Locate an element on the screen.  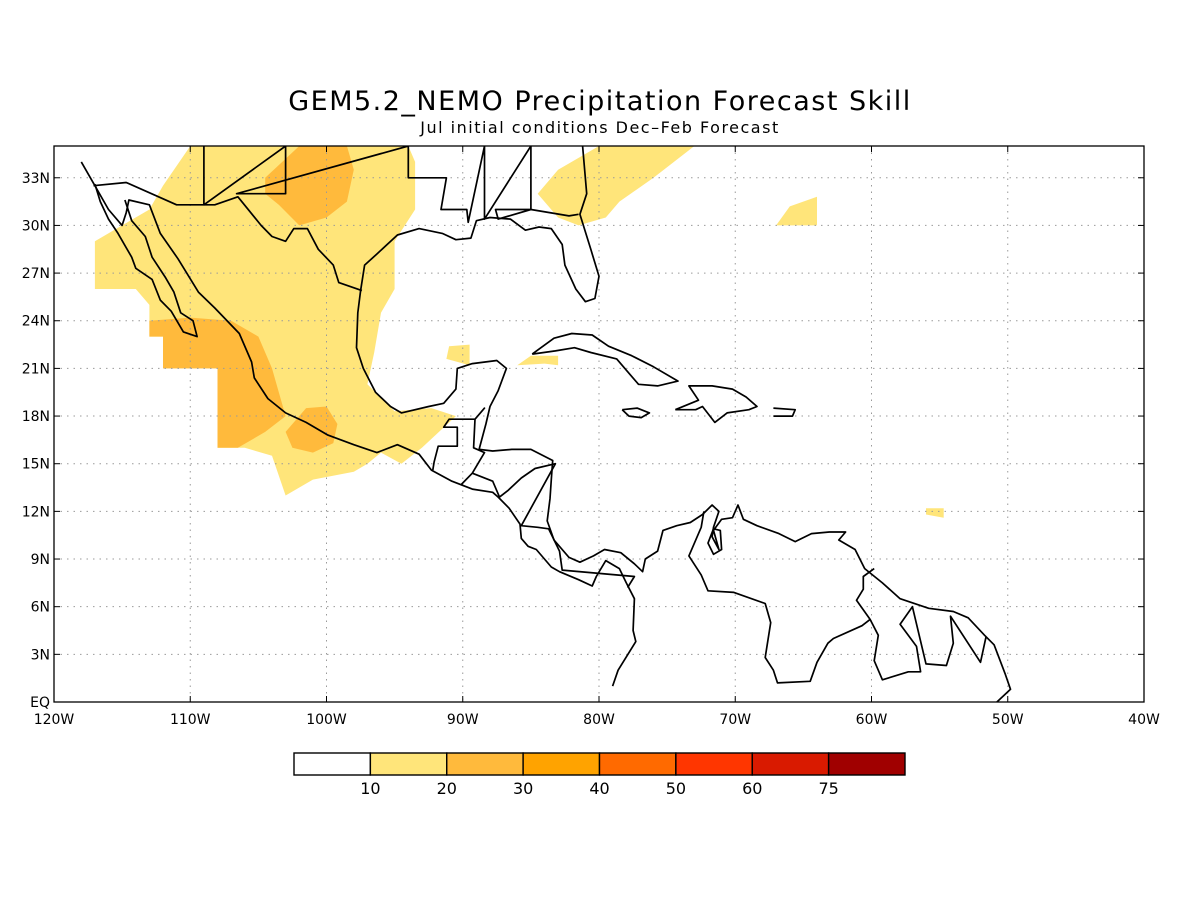
lat-tick-label: 12N is located at coordinates (36, 512).